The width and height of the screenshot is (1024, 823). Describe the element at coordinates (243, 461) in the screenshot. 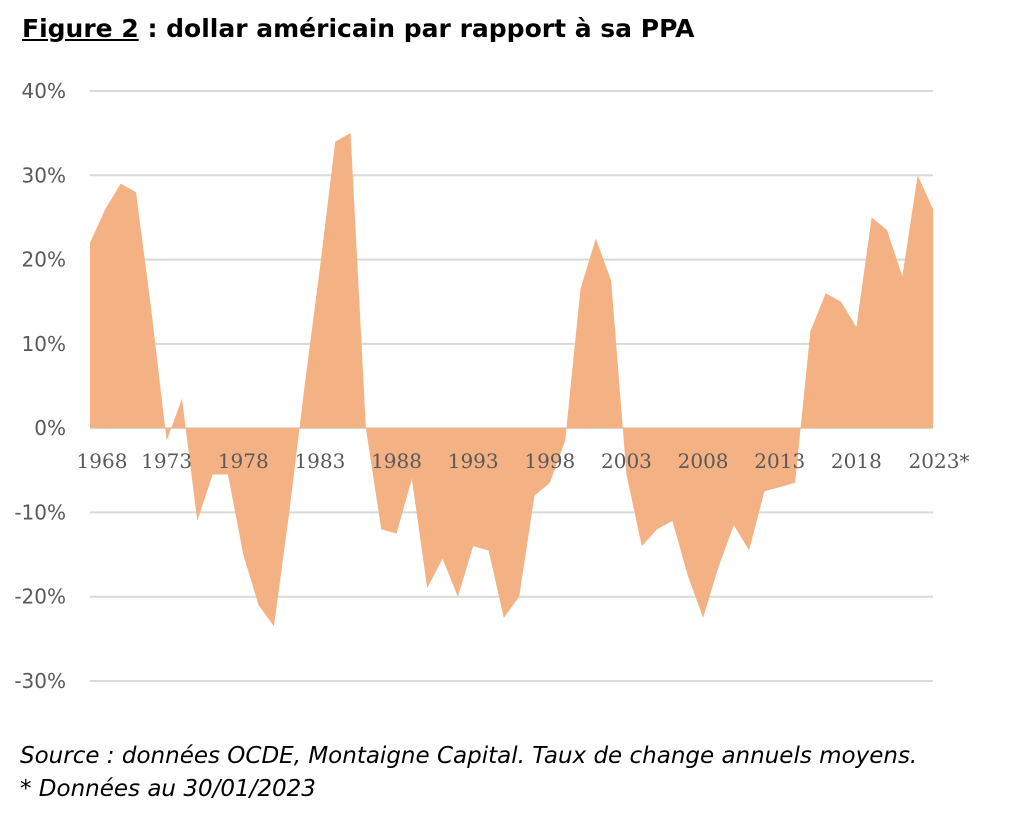

I see `x-tick-label: 1978` at that location.